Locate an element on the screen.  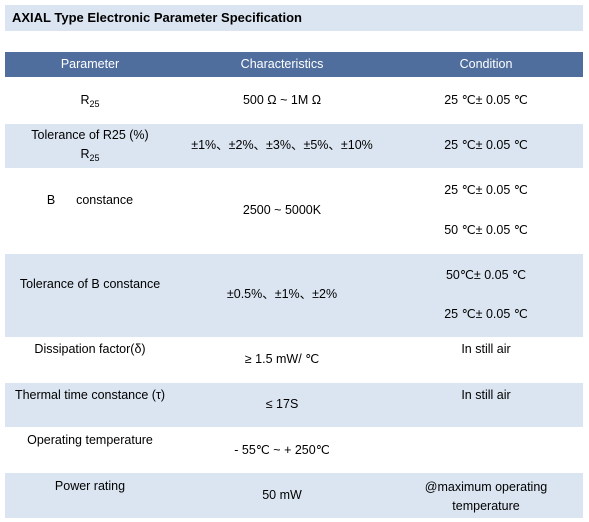
header-cell: Parameter is located at coordinates (90, 64).